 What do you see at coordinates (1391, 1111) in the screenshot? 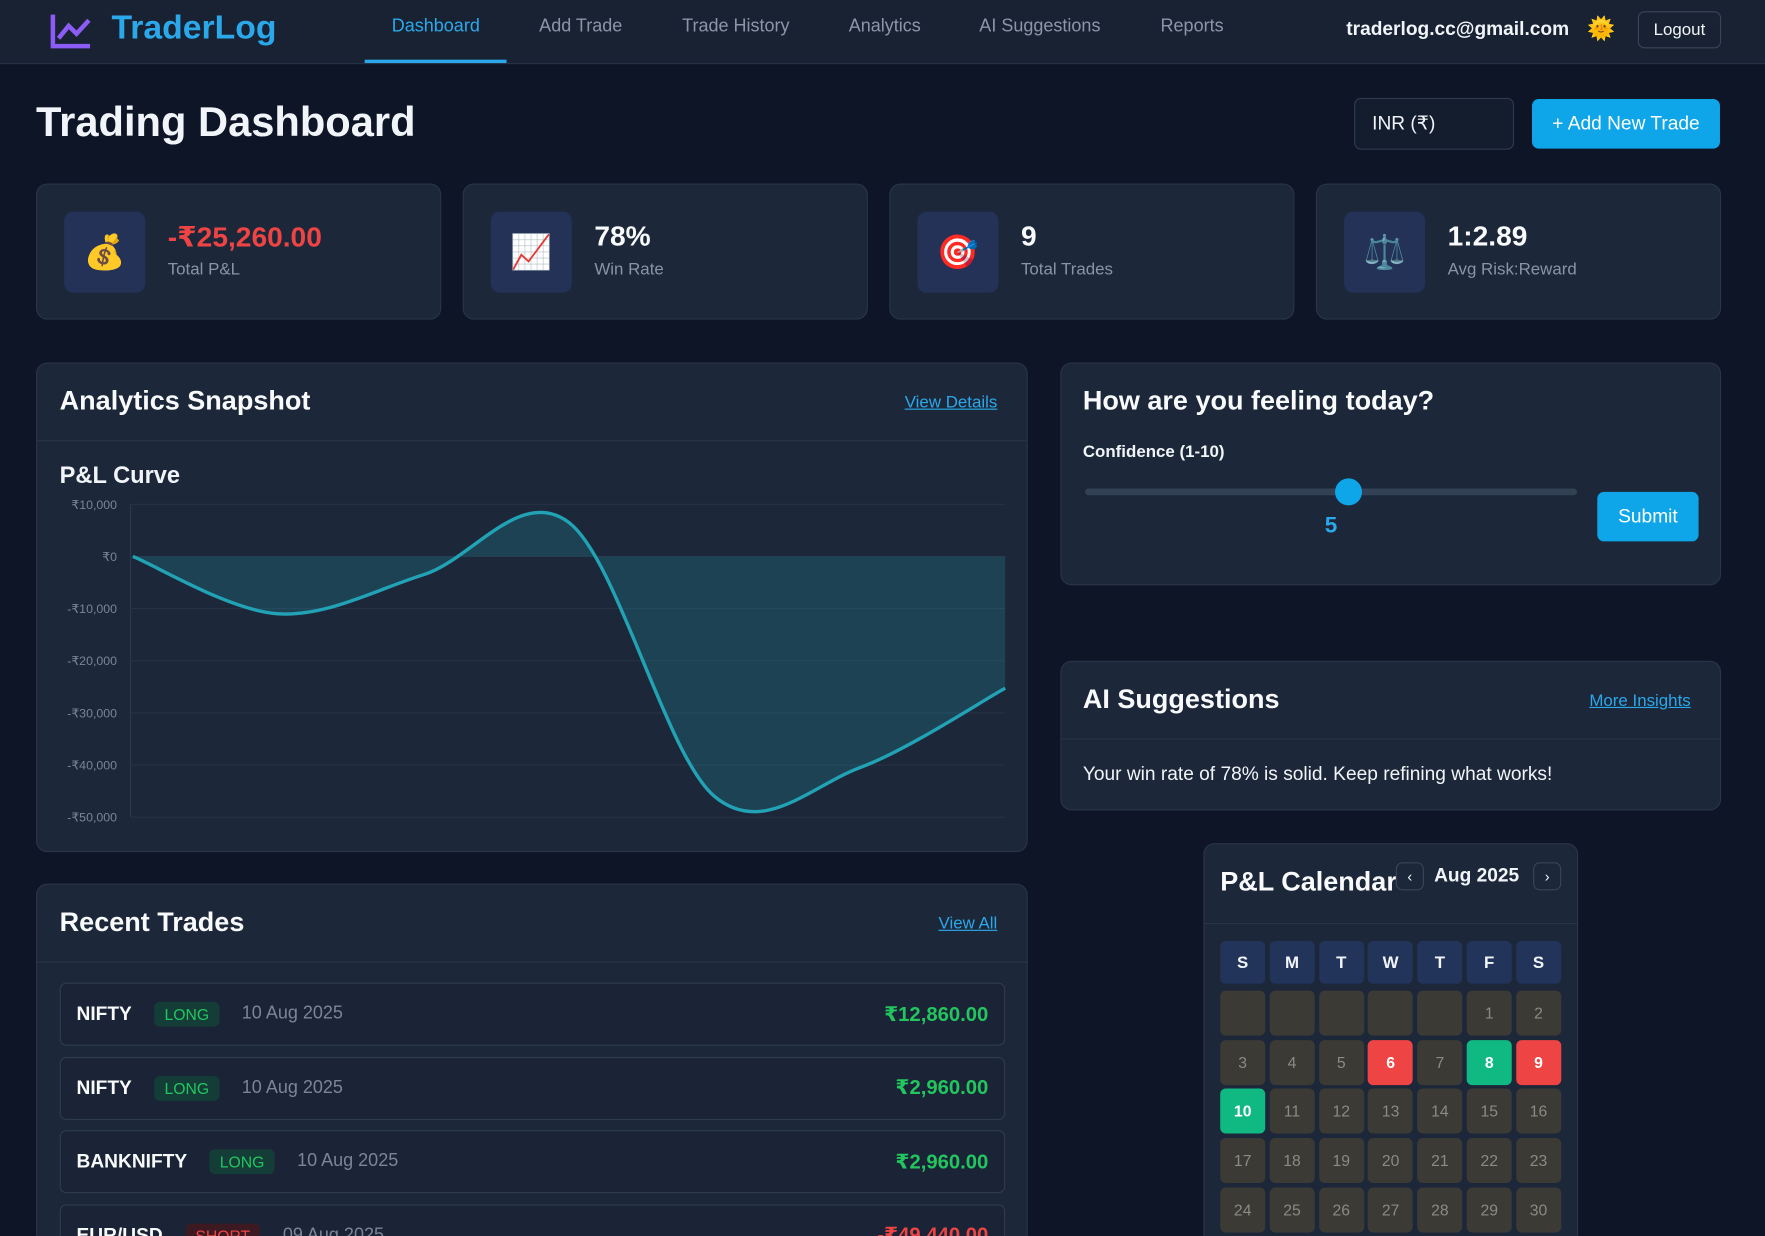
I see `calendar-day: 13` at bounding box center [1391, 1111].